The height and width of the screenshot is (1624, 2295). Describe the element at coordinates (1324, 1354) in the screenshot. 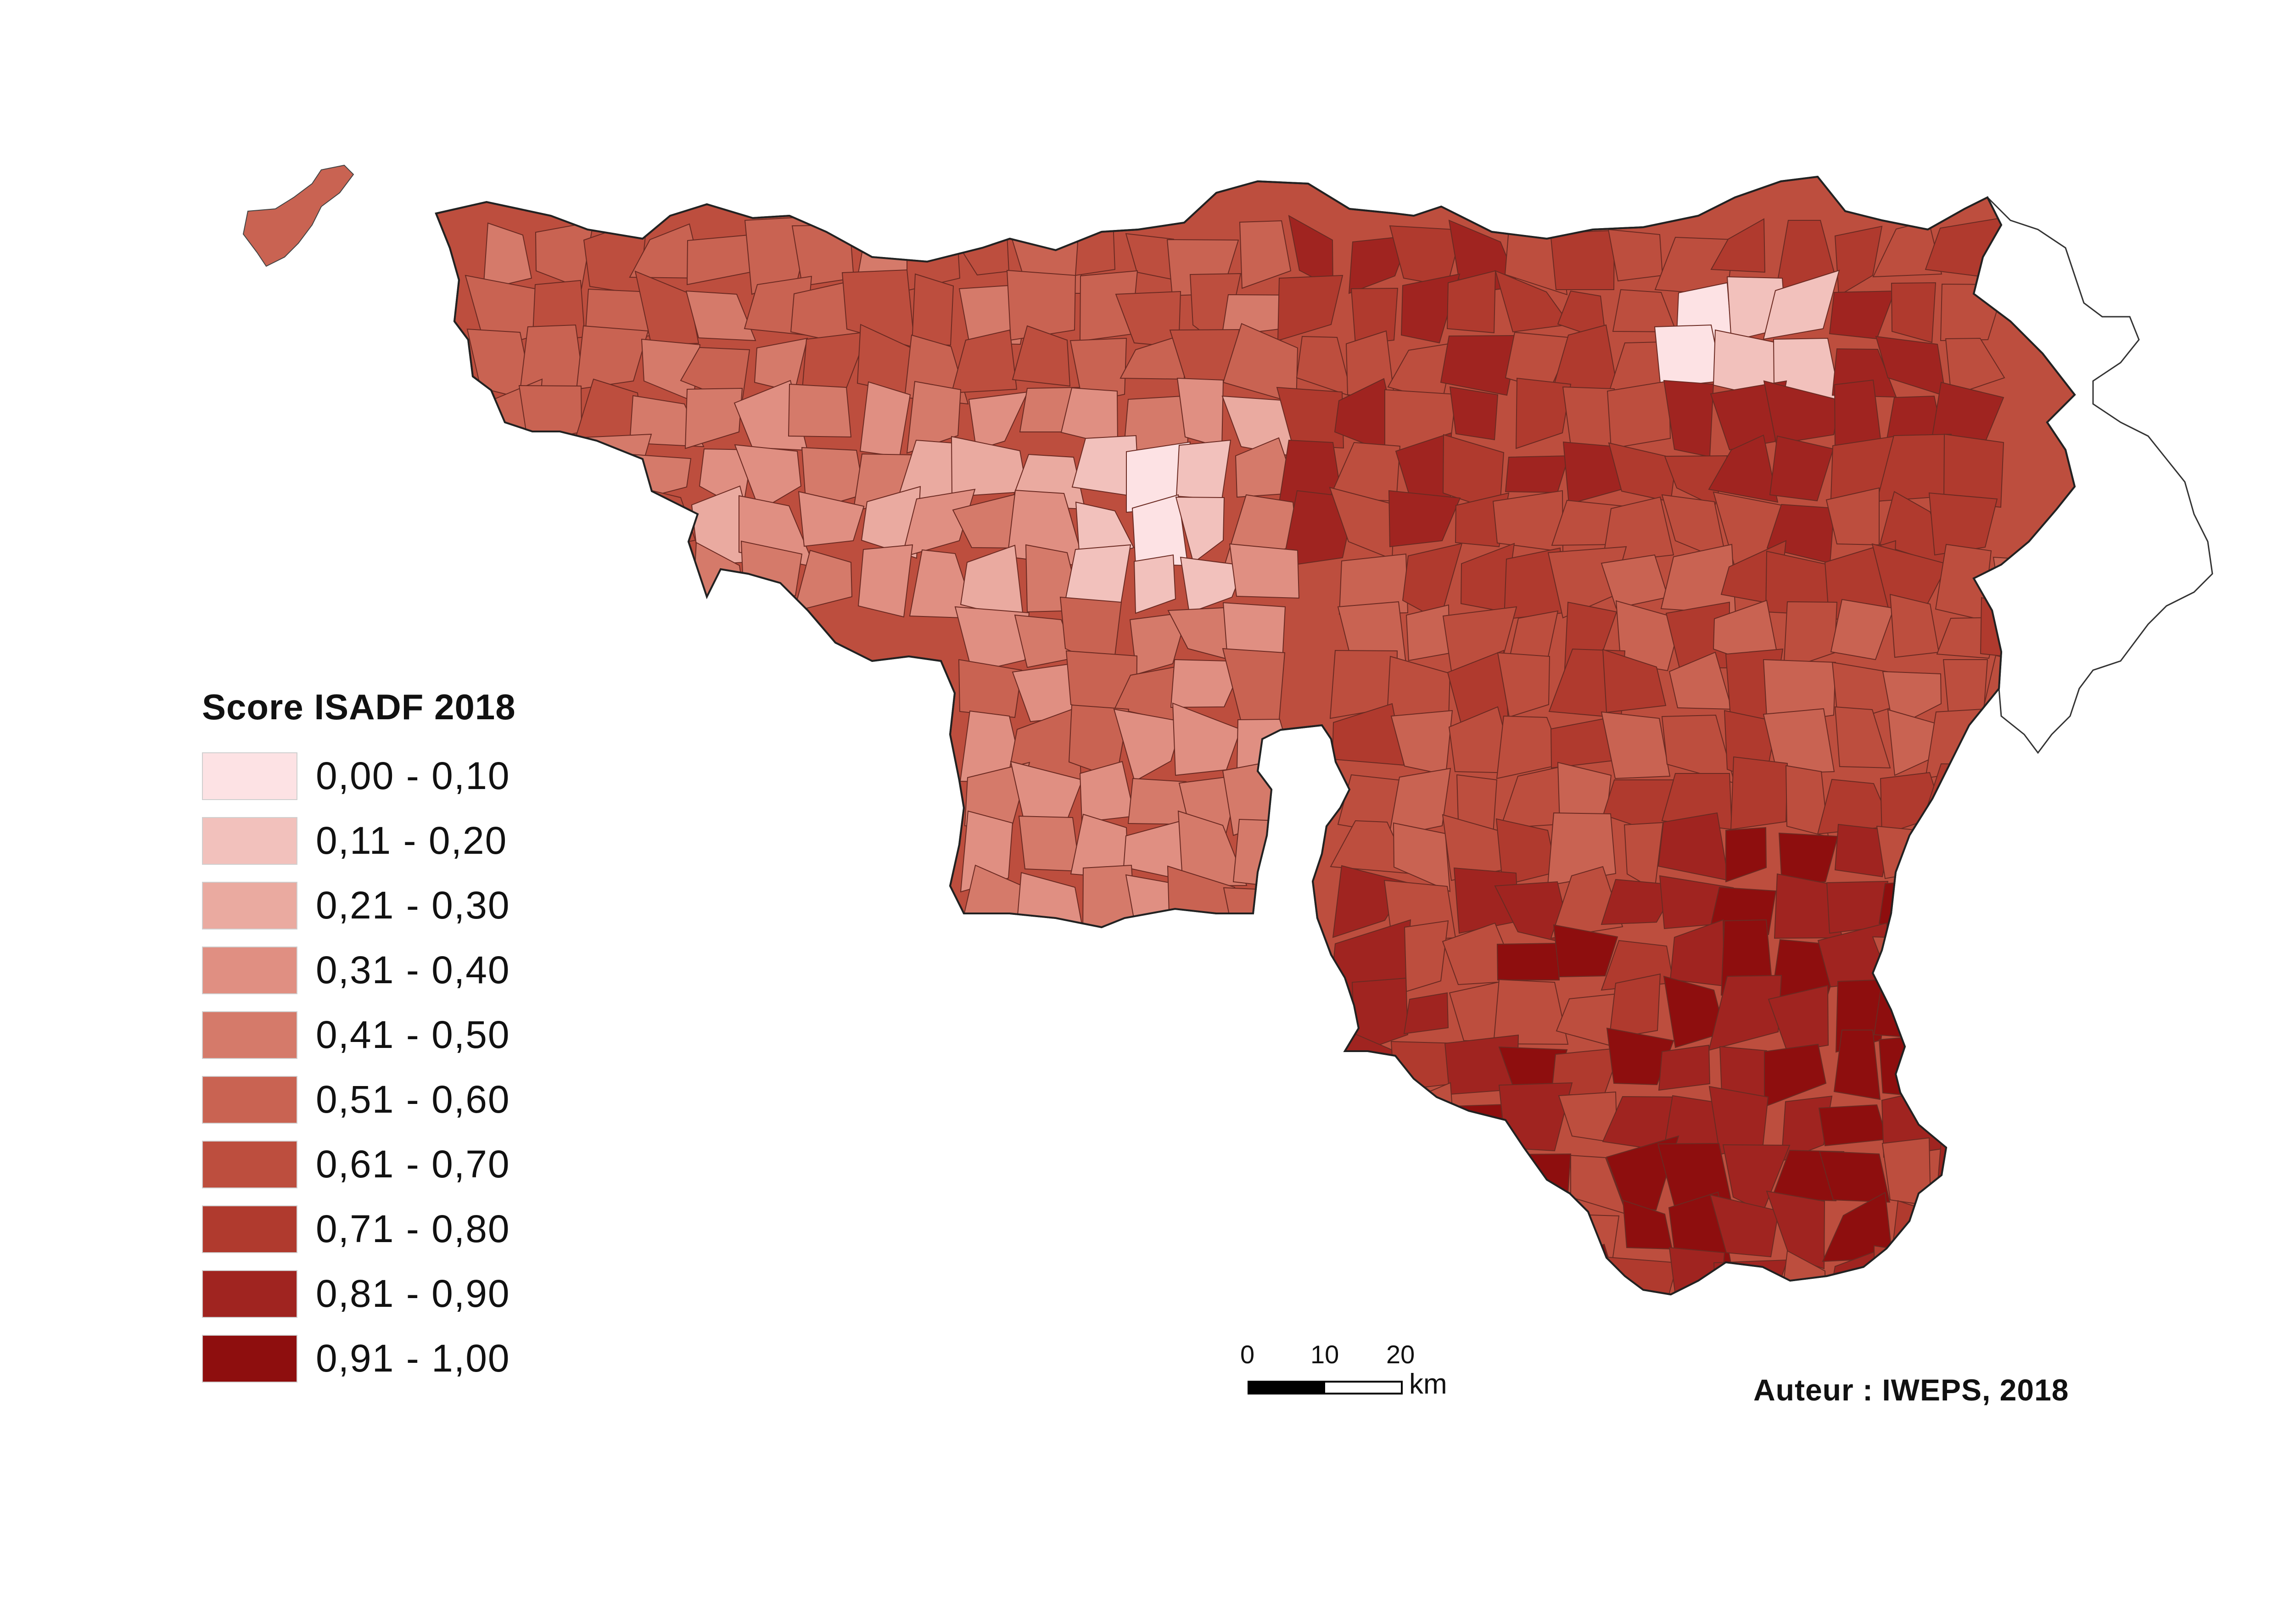

I see `scale-tick-10: 10` at that location.